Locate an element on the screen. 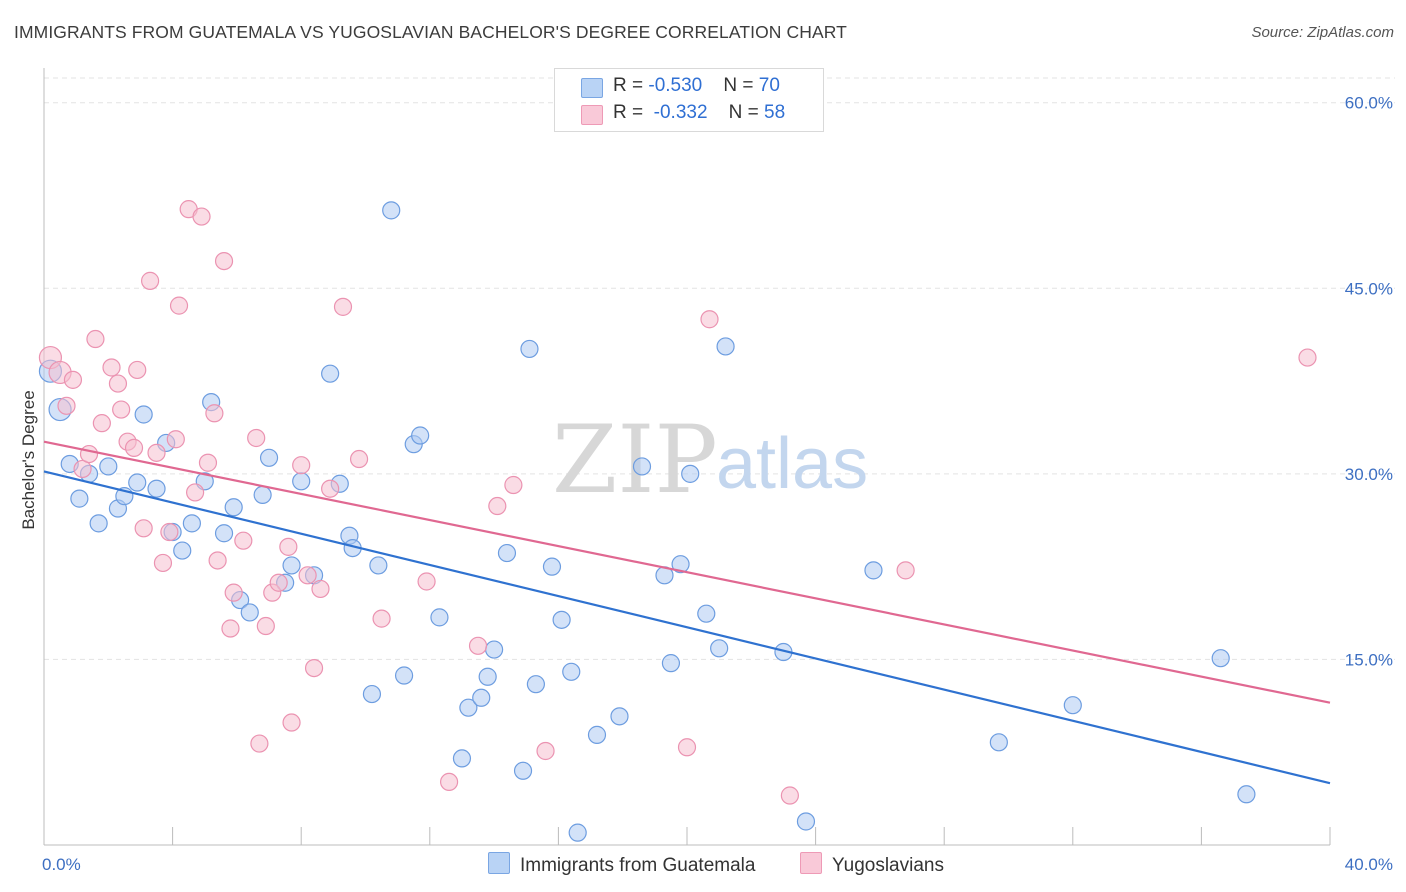 The width and height of the screenshot is (1406, 892). y-tick-label: 45.0% is located at coordinates (1369, 288).